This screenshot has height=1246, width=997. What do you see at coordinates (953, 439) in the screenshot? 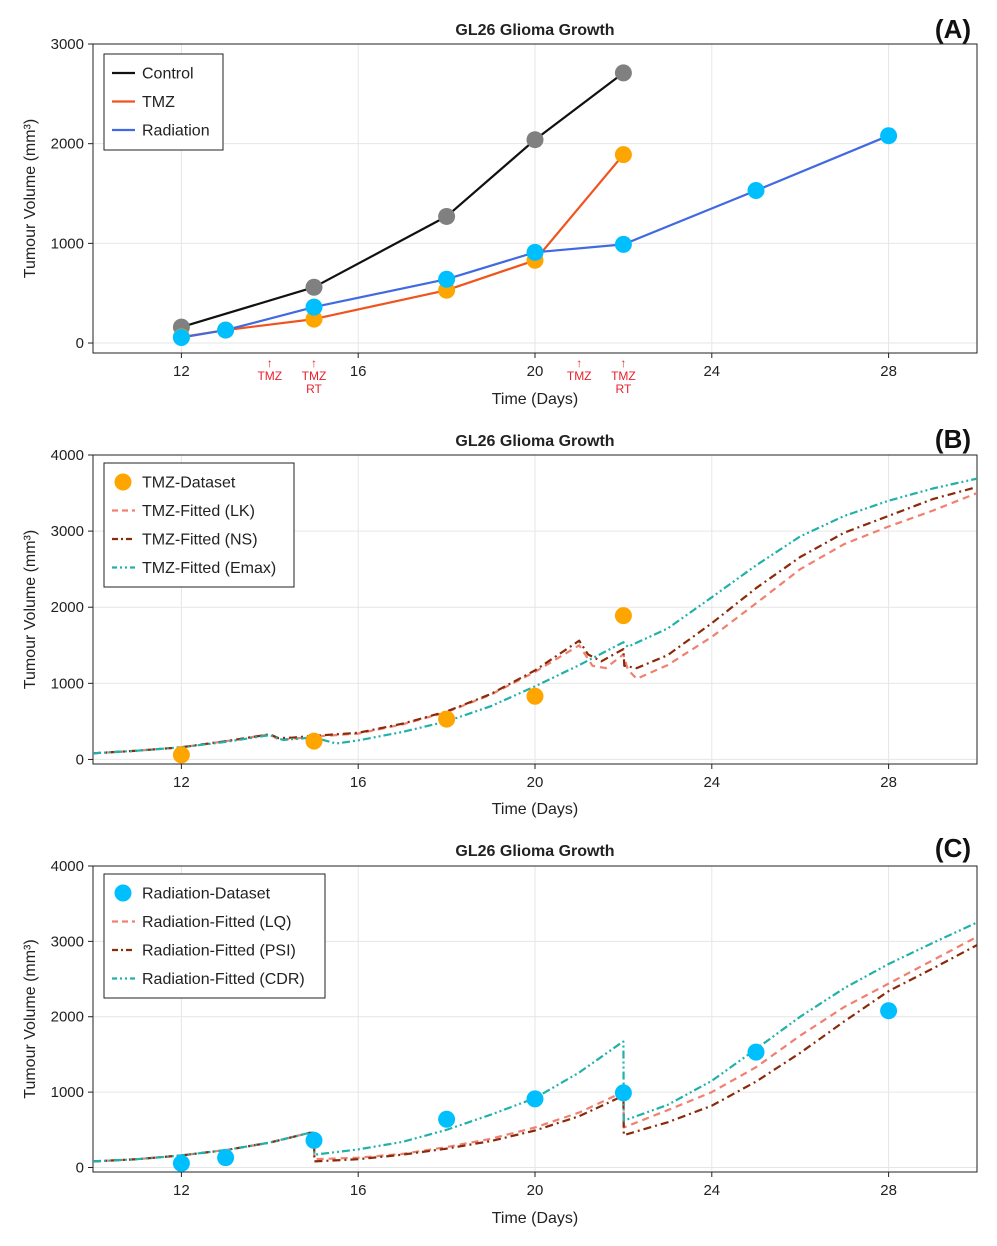
I see `panel-label: (B)` at bounding box center [953, 439].